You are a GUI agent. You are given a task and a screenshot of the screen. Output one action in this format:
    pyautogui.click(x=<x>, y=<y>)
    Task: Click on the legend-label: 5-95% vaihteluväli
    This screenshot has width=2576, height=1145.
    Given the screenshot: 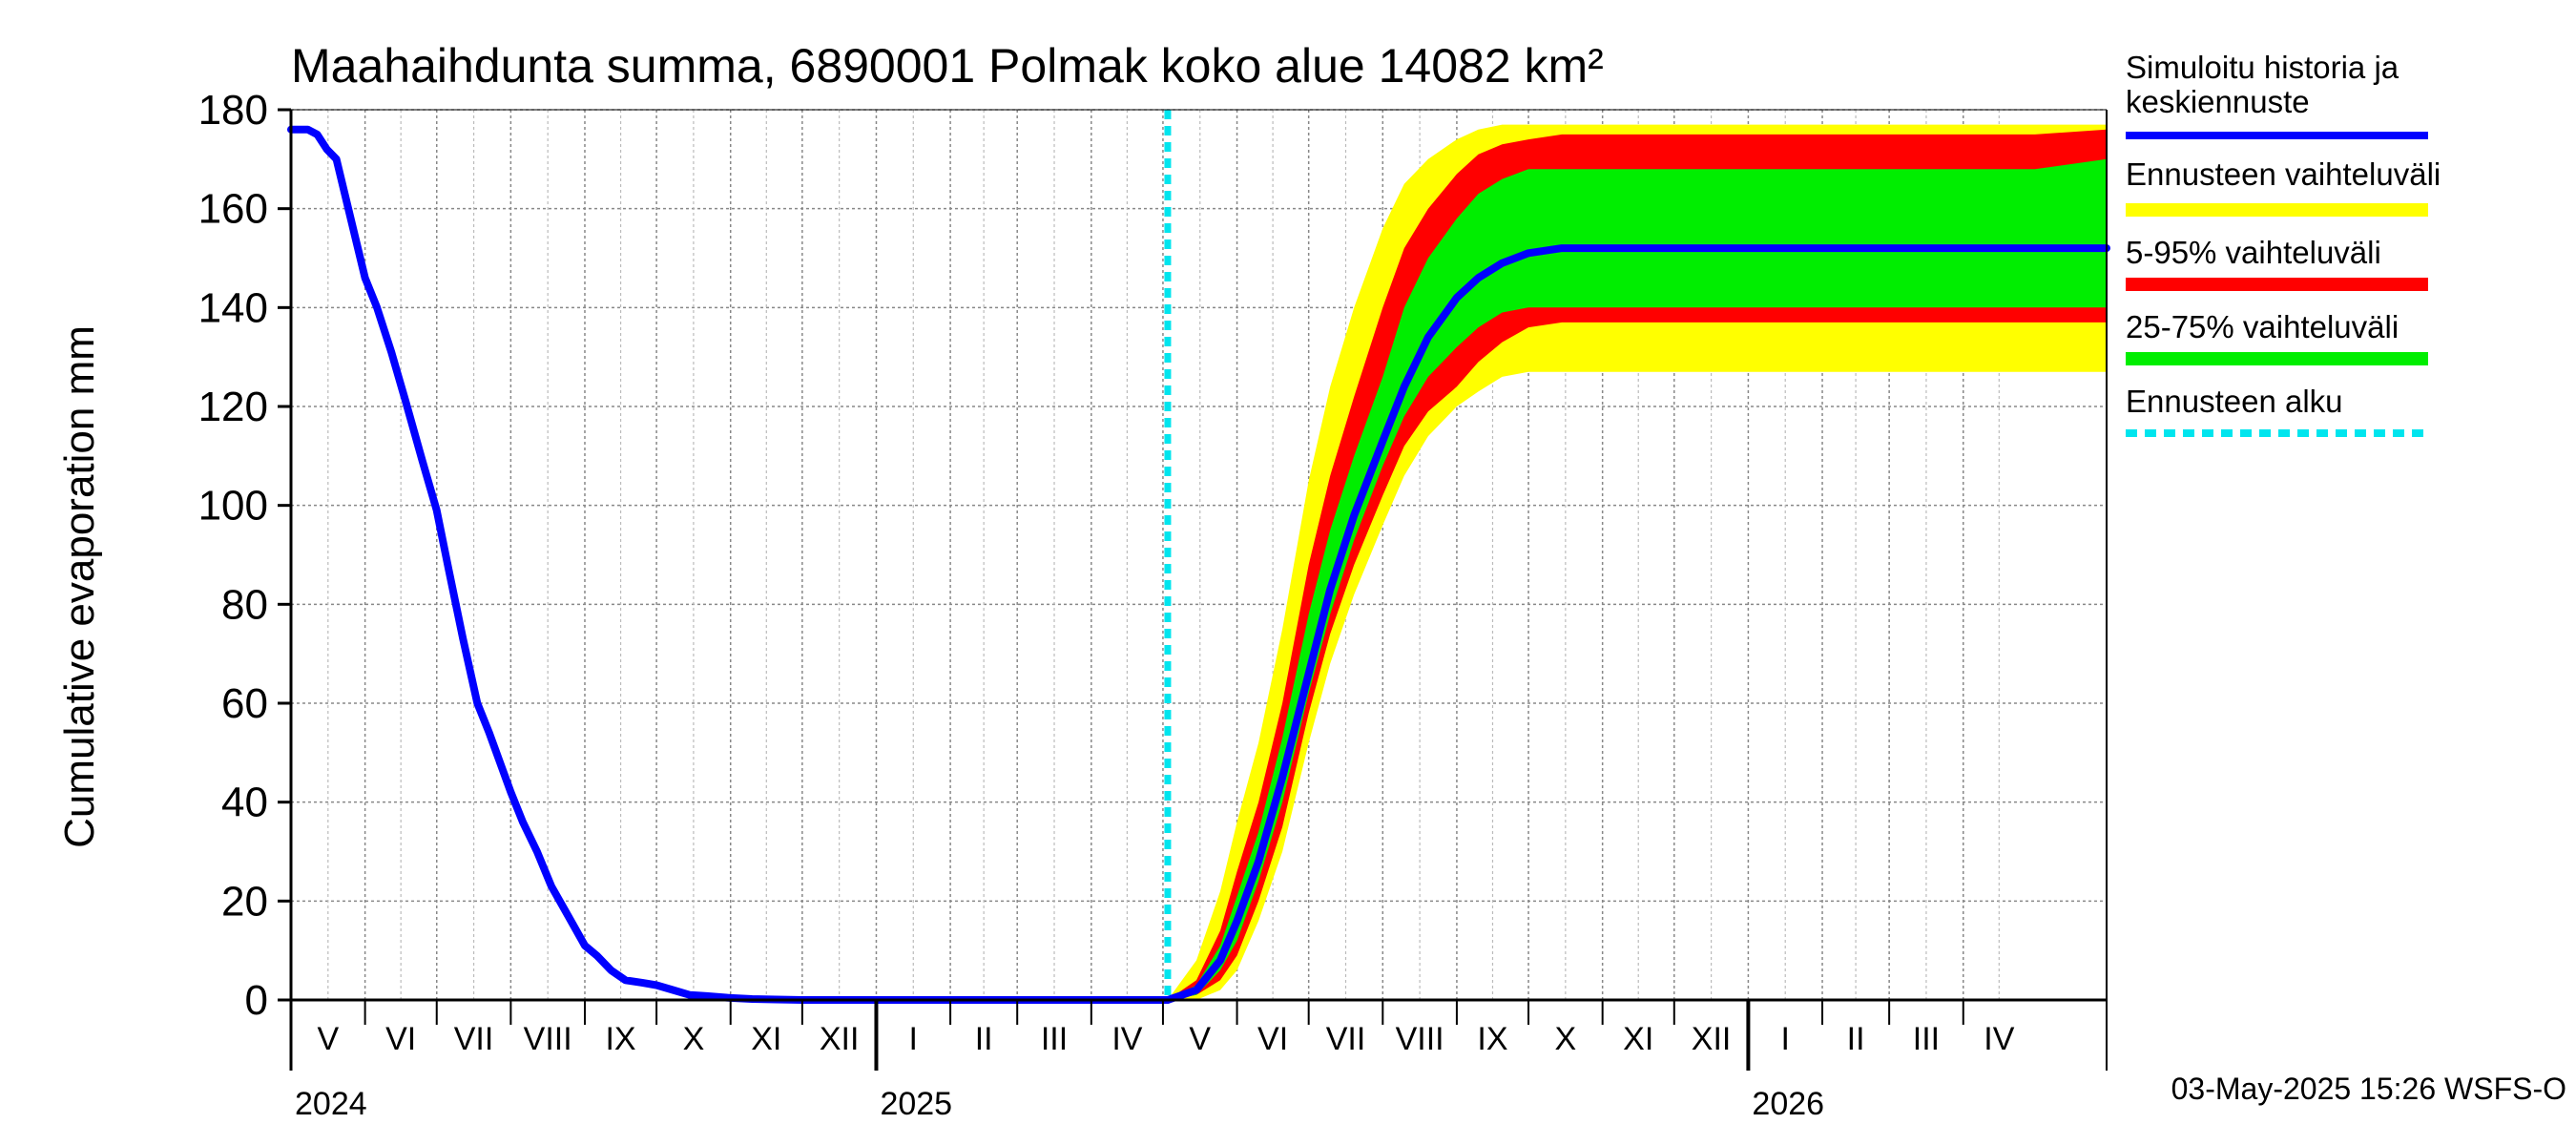 What is the action you would take?
    pyautogui.click(x=2253, y=253)
    